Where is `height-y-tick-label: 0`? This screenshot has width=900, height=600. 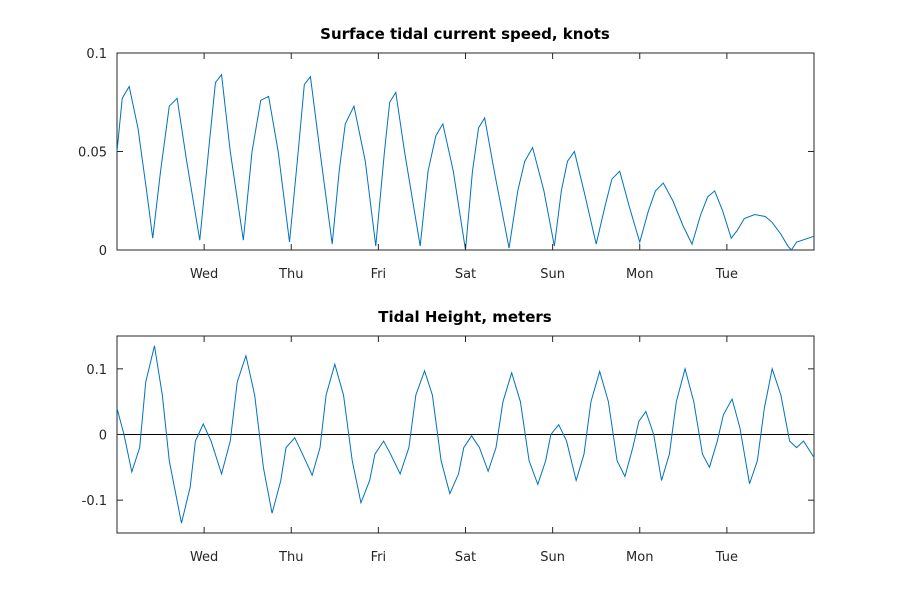 height-y-tick-label: 0 is located at coordinates (103, 436).